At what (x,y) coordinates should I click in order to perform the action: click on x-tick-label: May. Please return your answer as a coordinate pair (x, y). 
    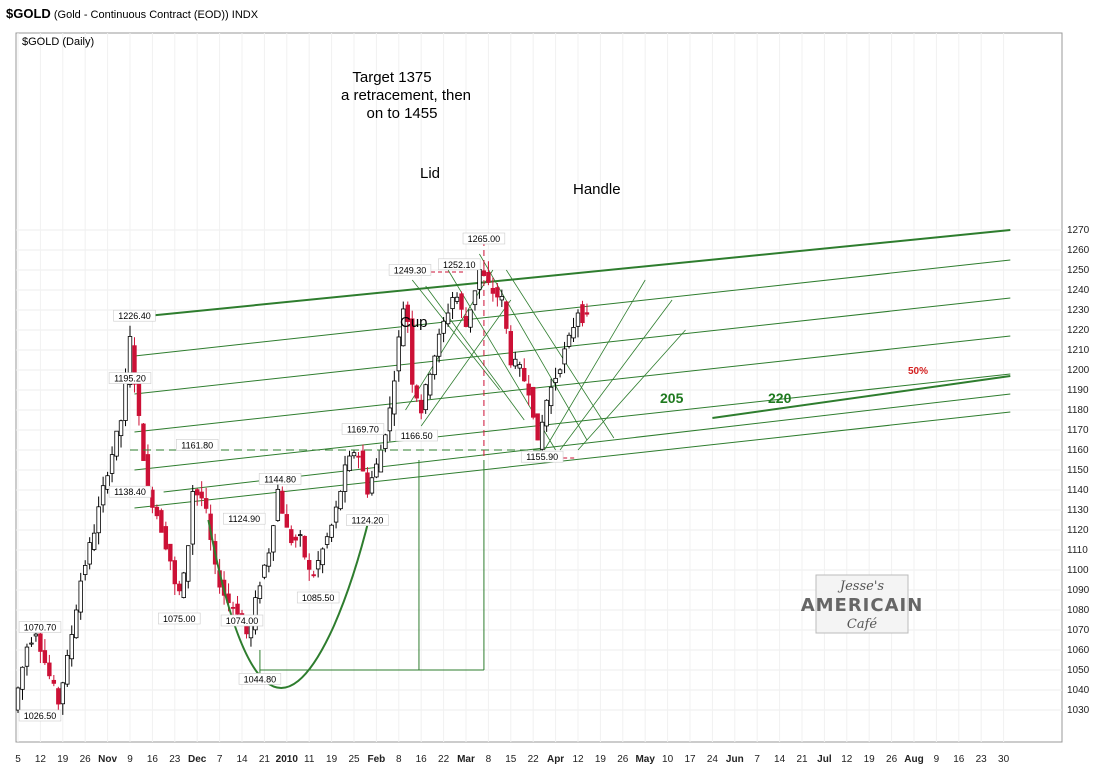
    Looking at the image, I should click on (645, 759).